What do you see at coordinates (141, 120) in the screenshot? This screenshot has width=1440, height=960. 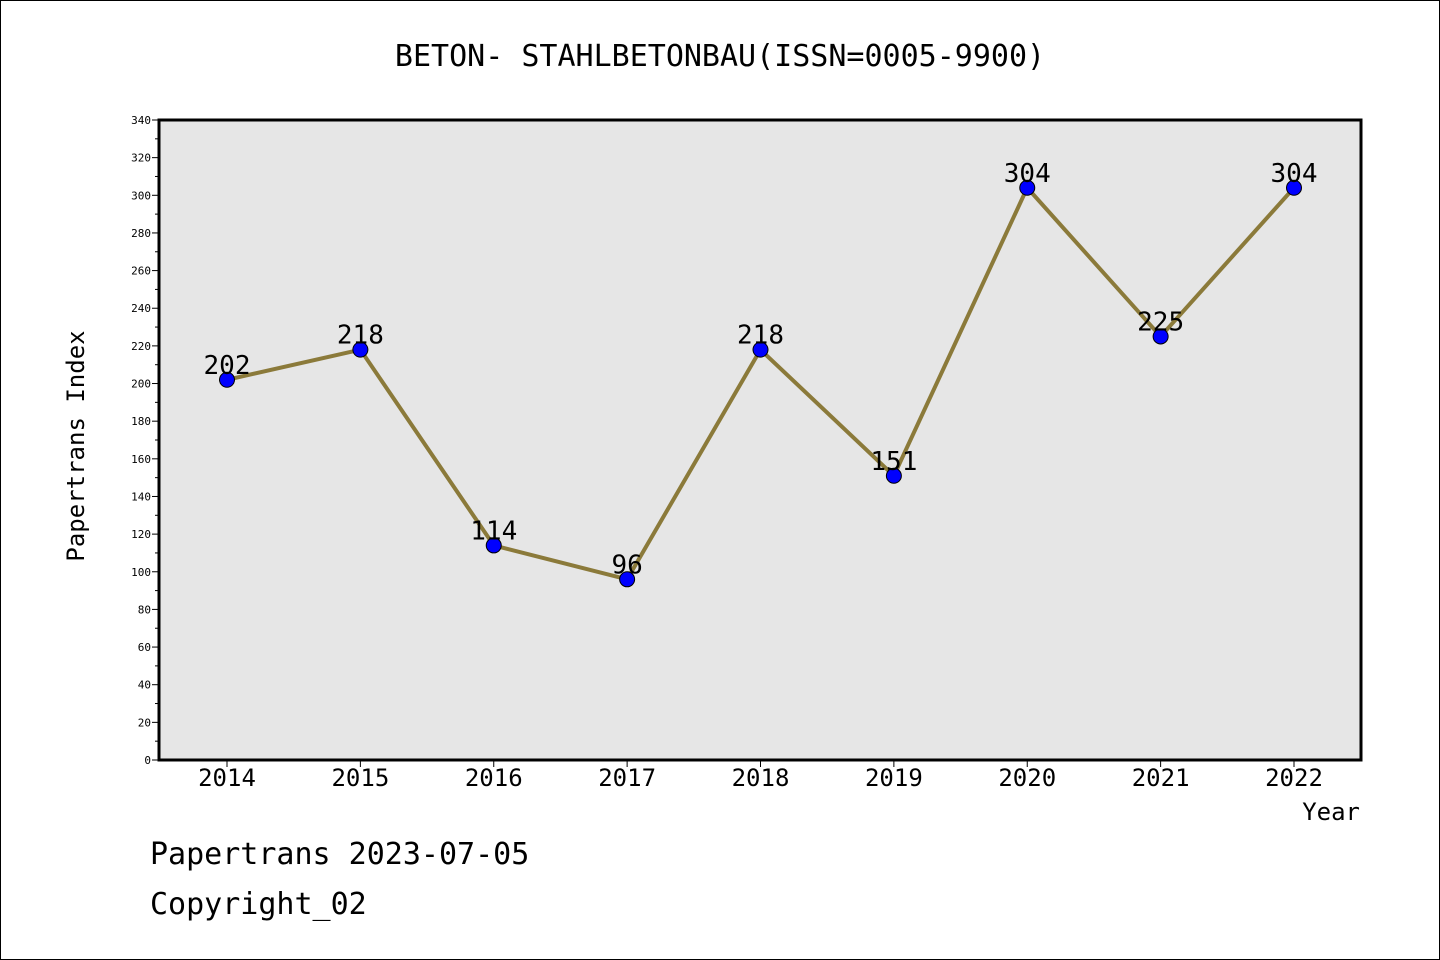 I see `y-tick-label: 340` at bounding box center [141, 120].